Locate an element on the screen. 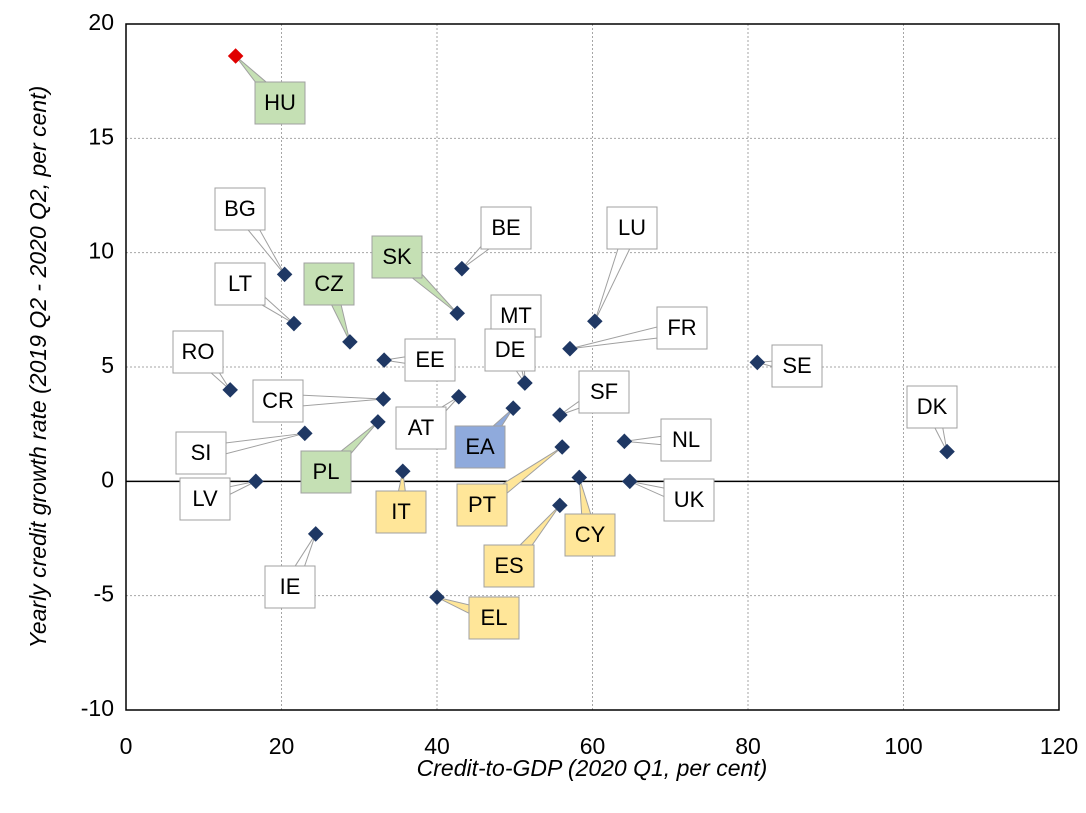 Image resolution: width=1086 pixels, height=813 pixels. point-label: UK is located at coordinates (689, 499).